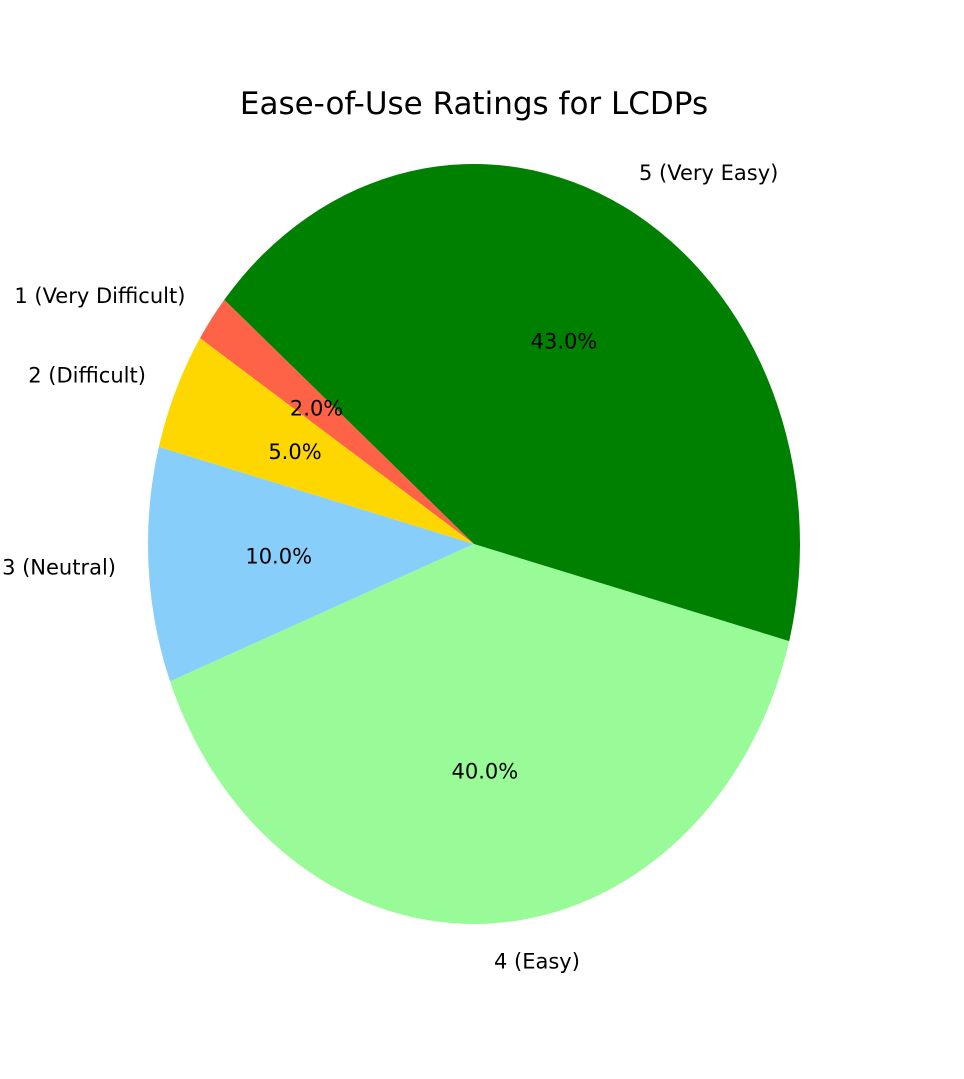 This screenshot has height=1079, width=964. Describe the element at coordinates (99, 296) in the screenshot. I see `category-label-1-very-difficult: 1 (Very Difficult)` at that location.